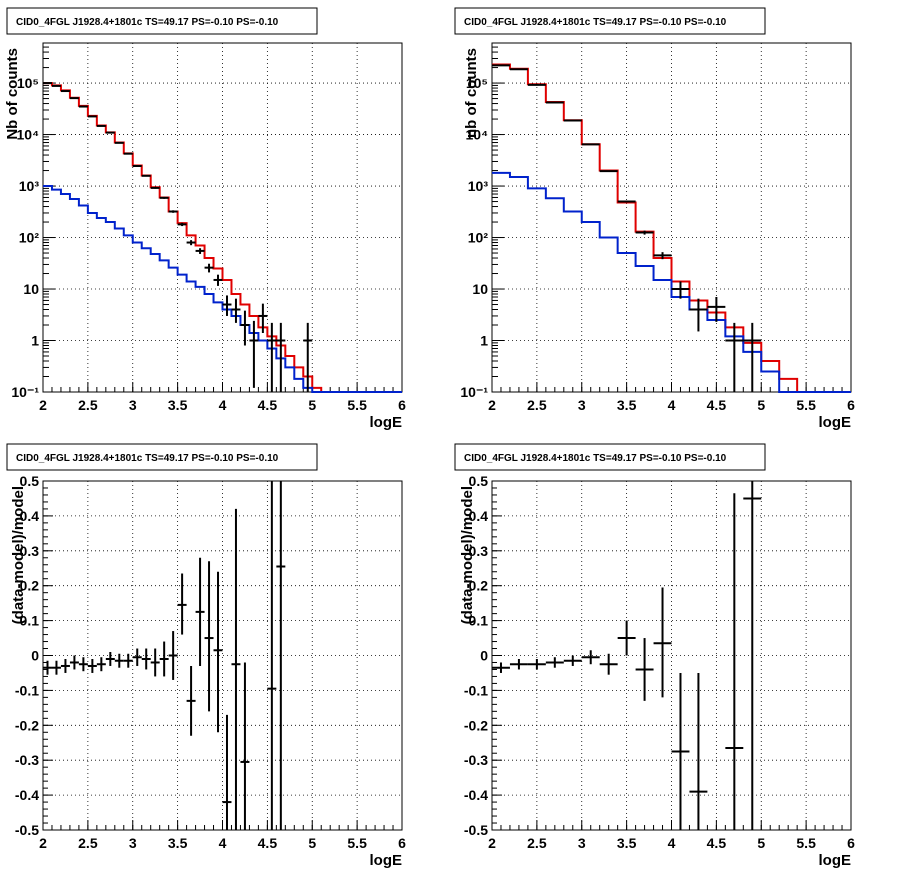 Image resolution: width=898 pixels, height=880 pixels. What do you see at coordinates (471, 93) in the screenshot?
I see `y-axis-label: nb of counts` at bounding box center [471, 93].